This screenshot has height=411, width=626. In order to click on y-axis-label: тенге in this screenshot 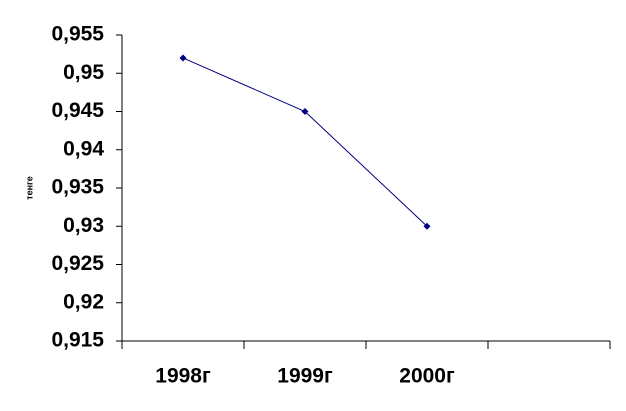, I will do `click(29, 188)`.